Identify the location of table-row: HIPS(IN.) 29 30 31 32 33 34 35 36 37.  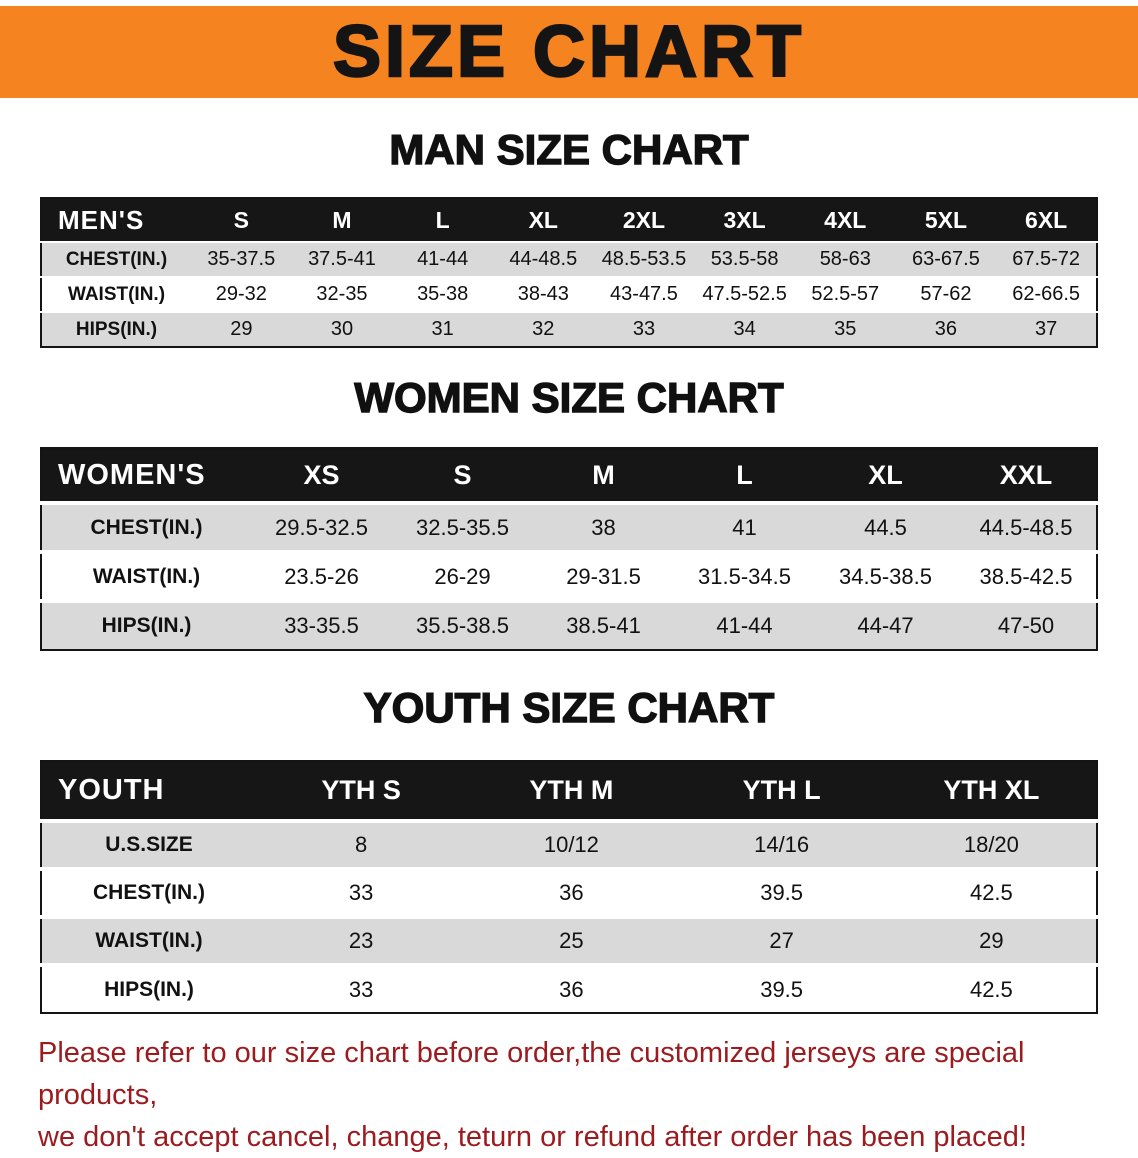
(569, 329).